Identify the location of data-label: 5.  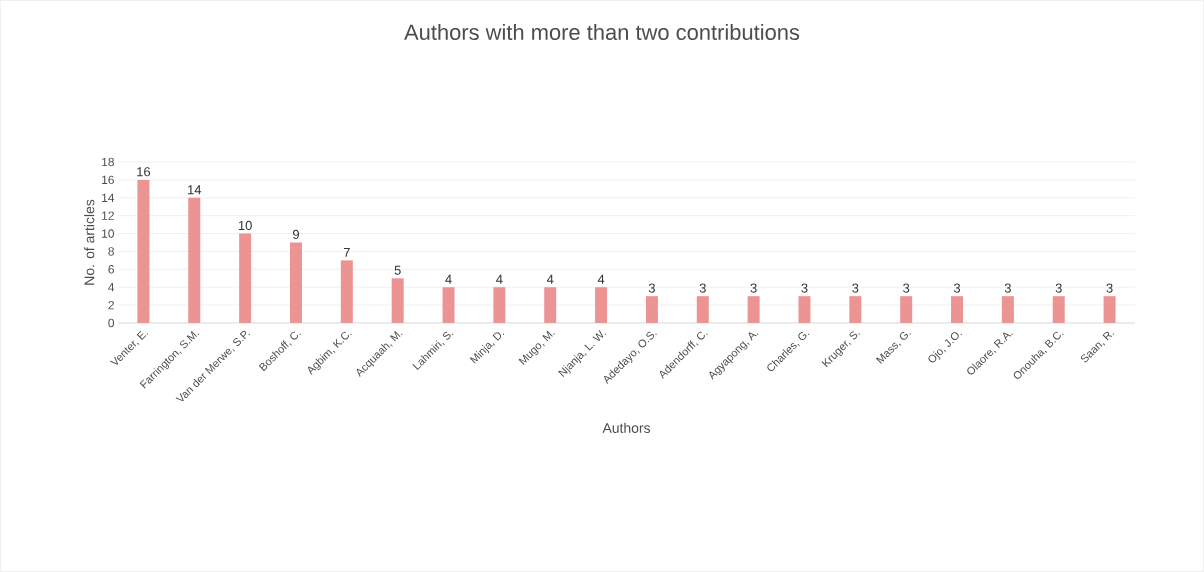
(397, 270).